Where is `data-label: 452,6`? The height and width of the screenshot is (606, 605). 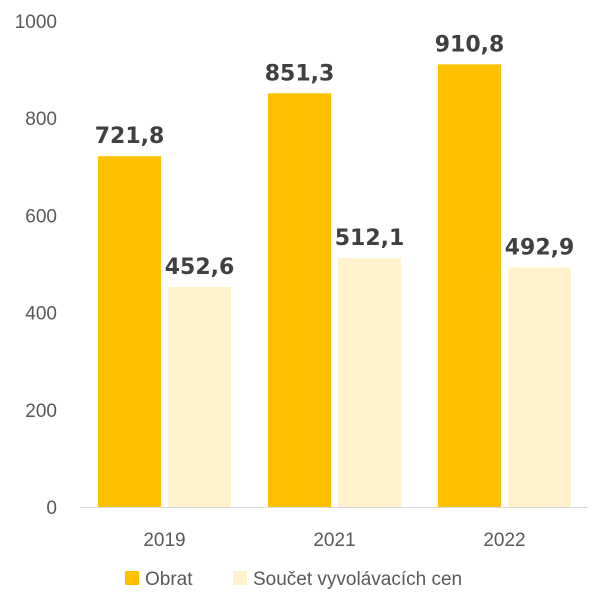
data-label: 452,6 is located at coordinates (200, 267).